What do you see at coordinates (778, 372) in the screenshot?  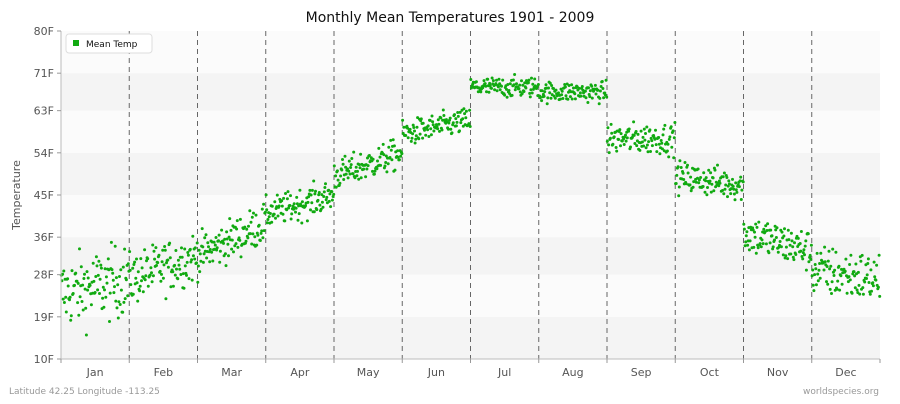 I see `x-tick-label: Nov` at bounding box center [778, 372].